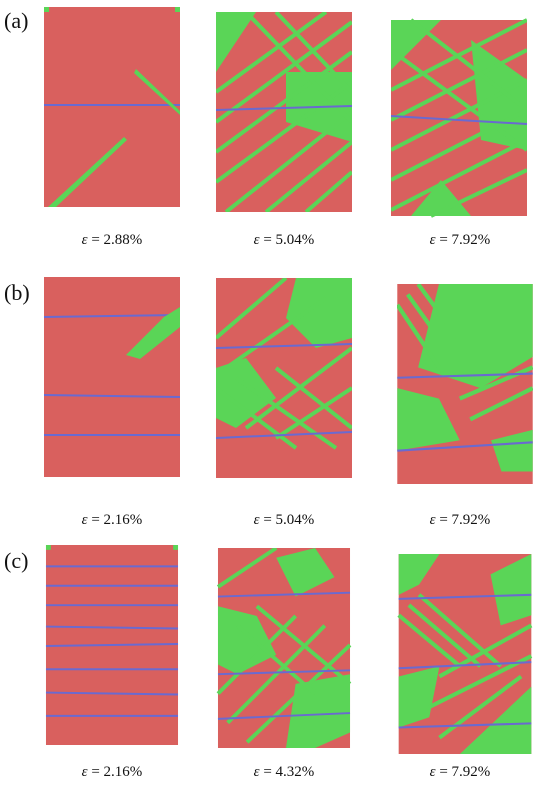 The image size is (550, 786). What do you see at coordinates (17, 292) in the screenshot?
I see `row-label-b: (b)` at bounding box center [17, 292].